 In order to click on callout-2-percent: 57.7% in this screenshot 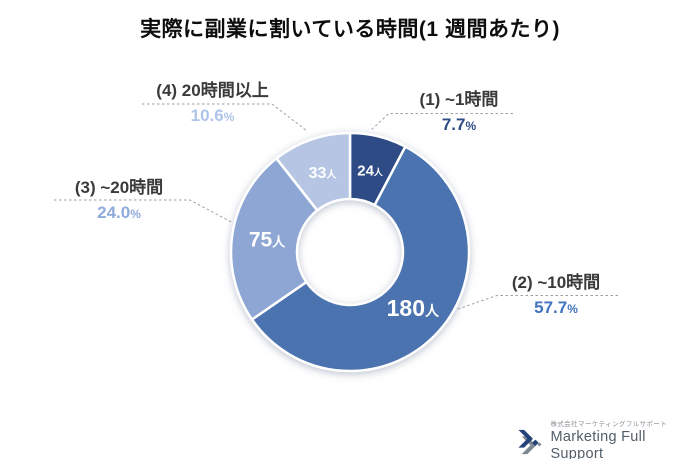, I will do `click(556, 307)`.